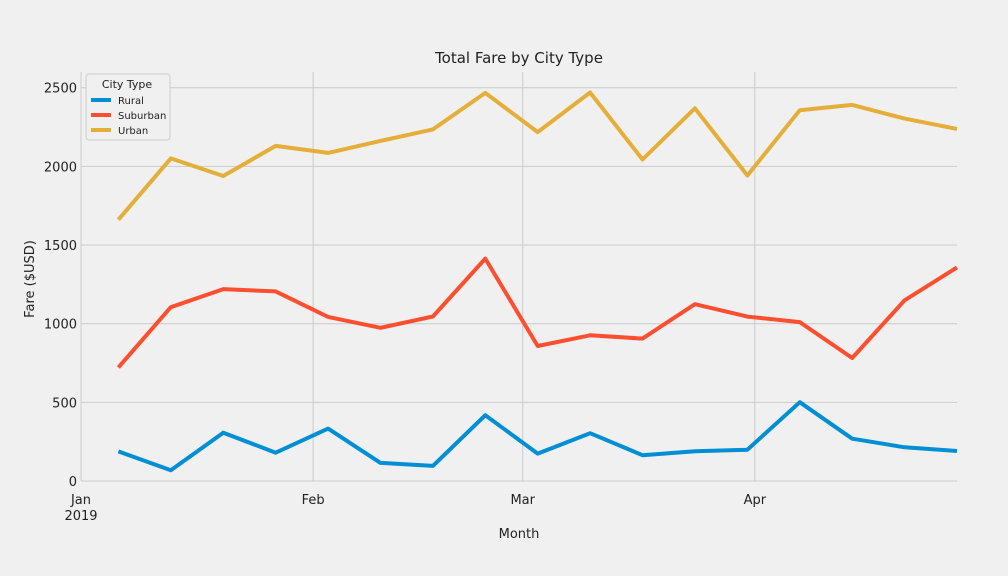 The height and width of the screenshot is (576, 1008). I want to click on legend: City Type Rural Suburban Urban, so click(128, 107).